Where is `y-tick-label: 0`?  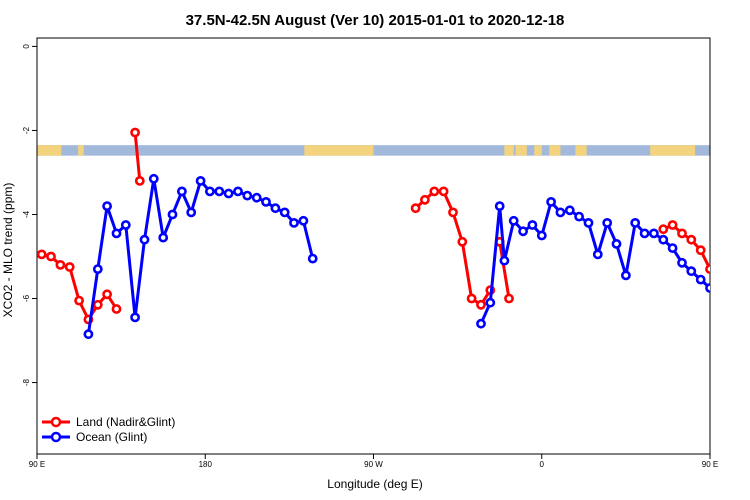 y-tick-label: 0 is located at coordinates (26, 46).